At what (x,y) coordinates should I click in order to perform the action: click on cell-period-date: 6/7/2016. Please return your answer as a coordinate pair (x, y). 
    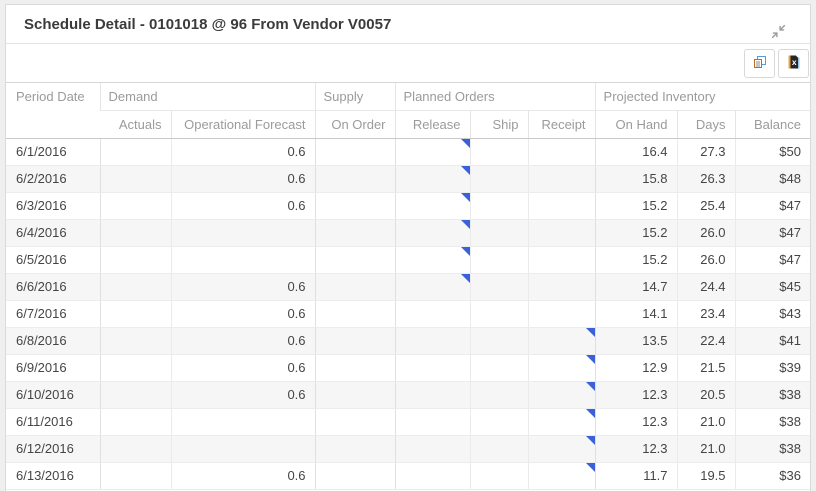
    Looking at the image, I should click on (53, 314).